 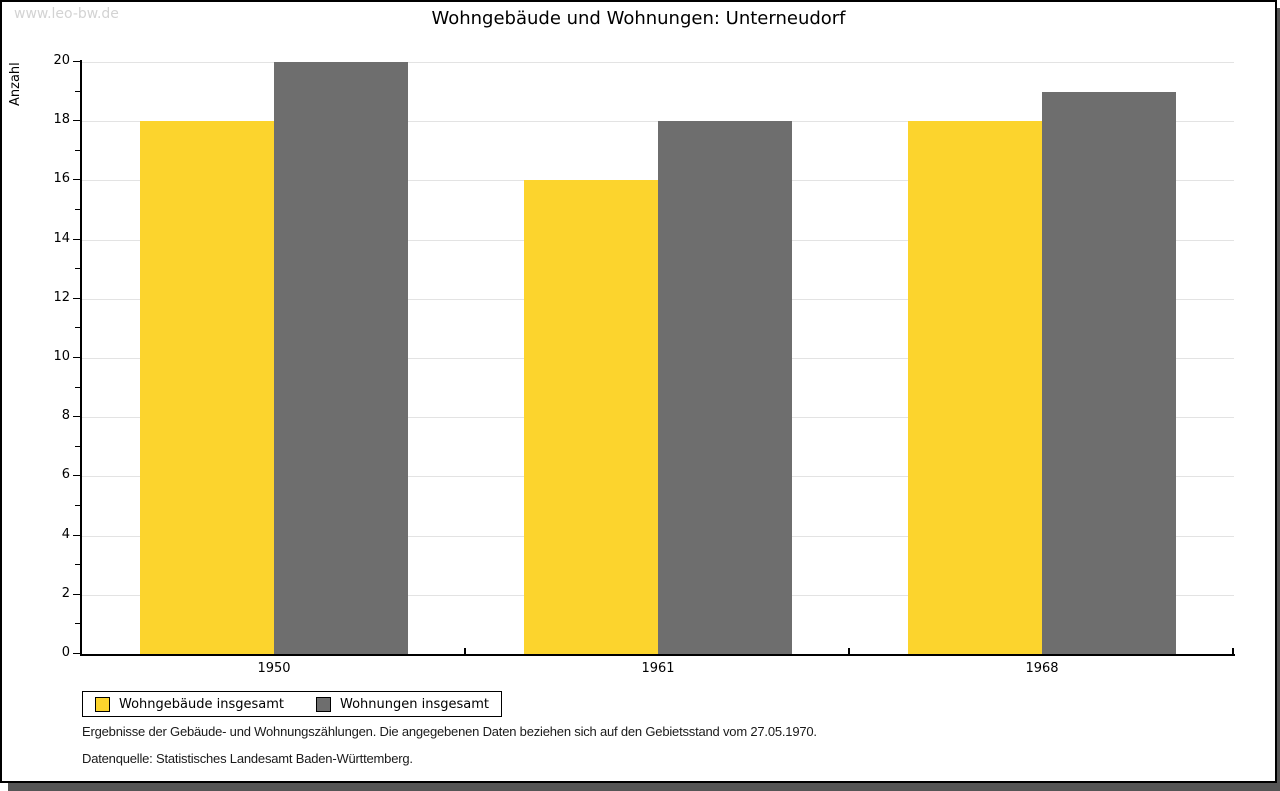 I want to click on legend-swatch-wohnungen-icon, so click(x=323, y=704).